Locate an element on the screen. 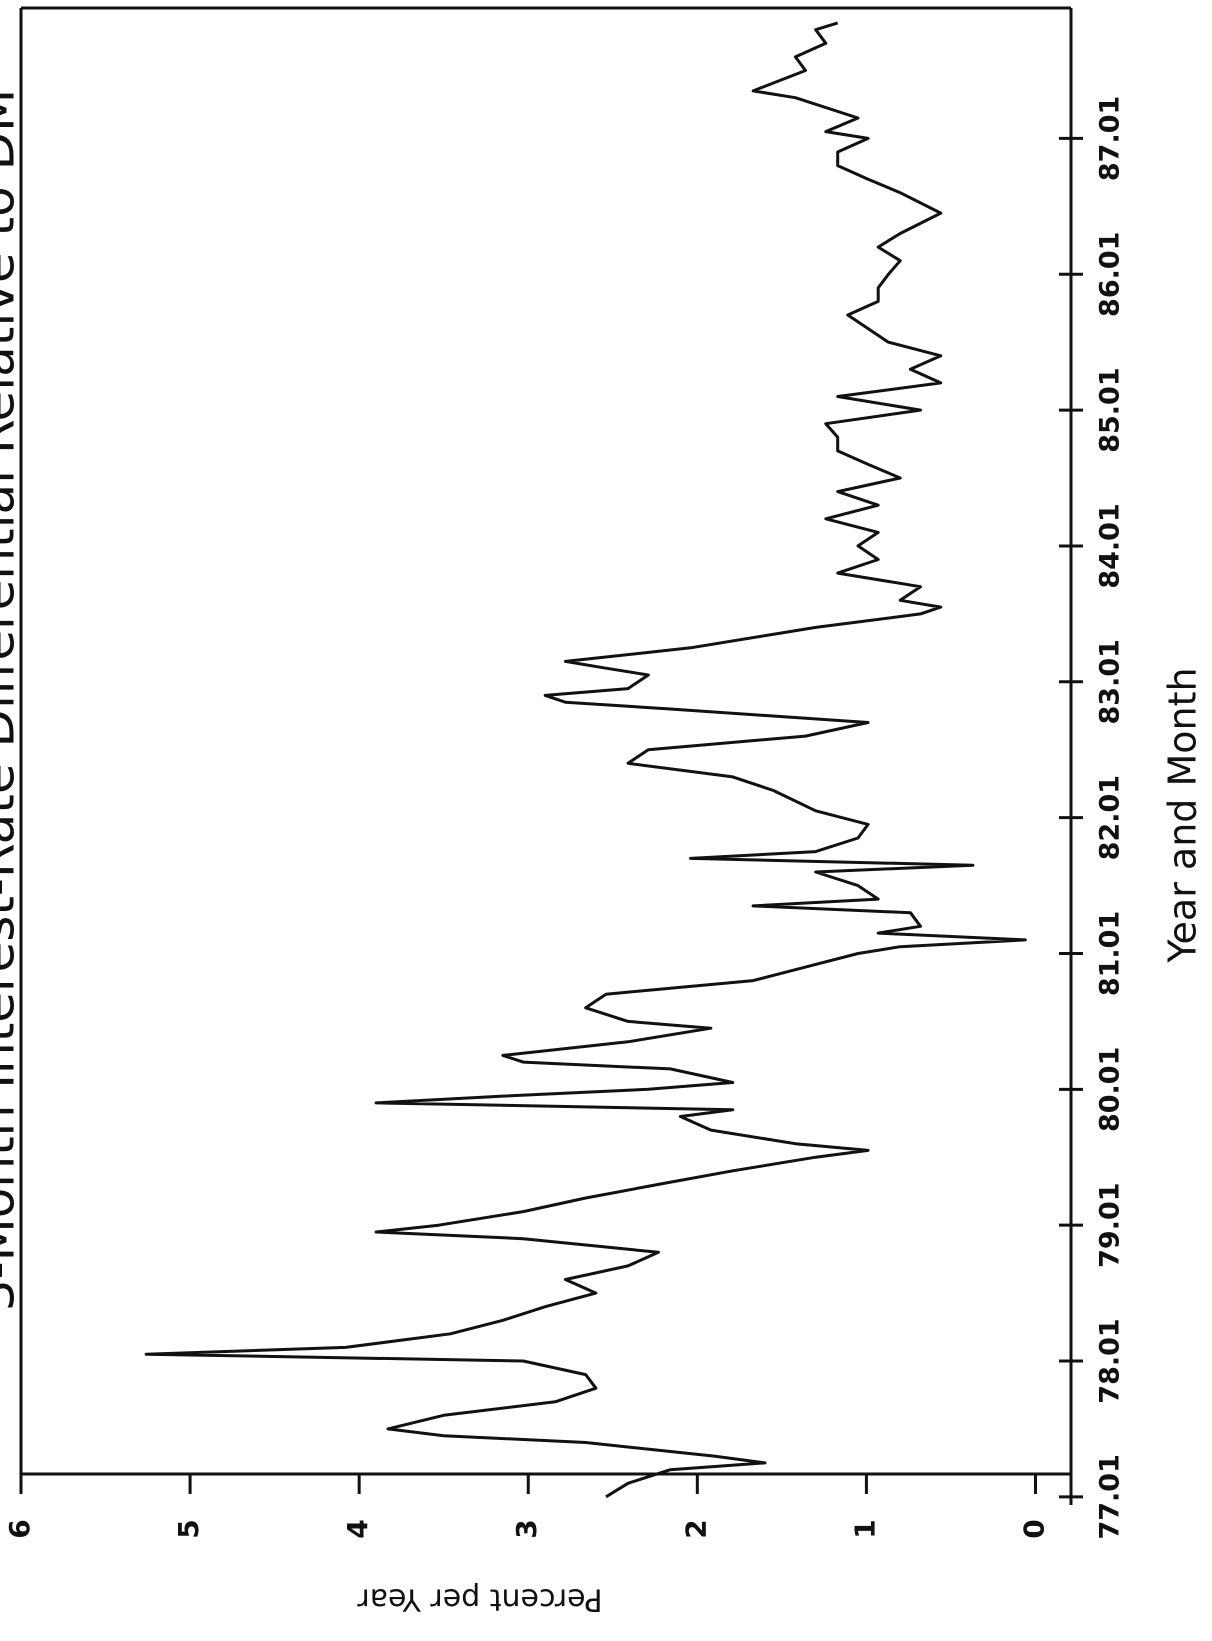  x-tick-label: 81.01 is located at coordinates (1110, 953).